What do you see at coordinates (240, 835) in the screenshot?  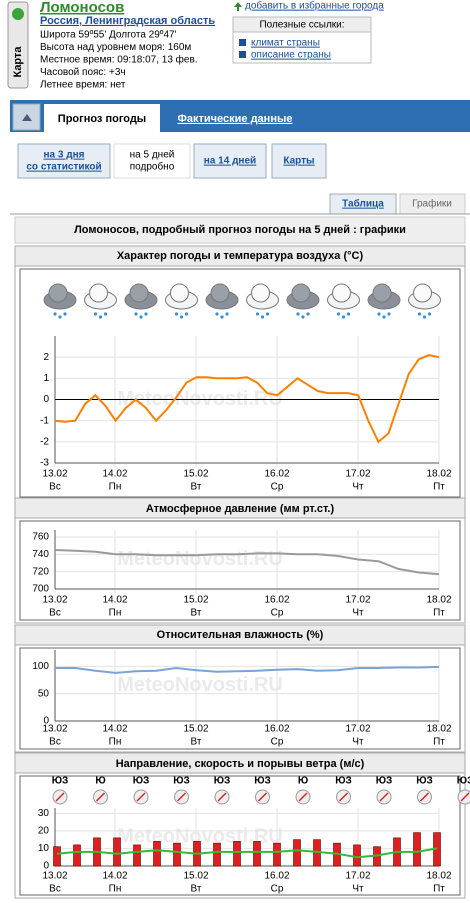 I see `chart-frame` at bounding box center [240, 835].